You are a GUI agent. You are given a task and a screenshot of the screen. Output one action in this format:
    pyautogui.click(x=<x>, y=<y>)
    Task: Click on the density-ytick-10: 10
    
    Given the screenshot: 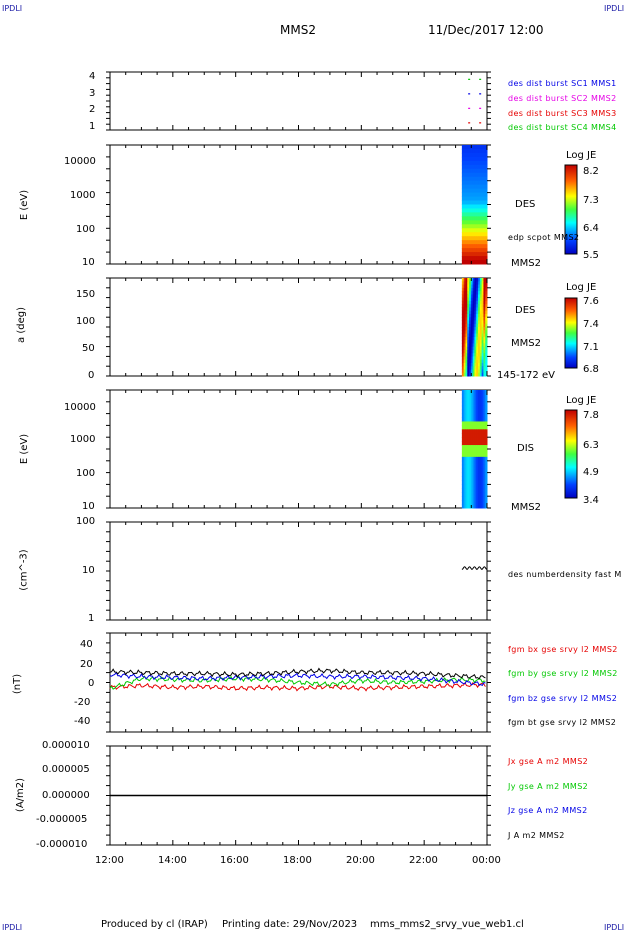 What is the action you would take?
    pyautogui.click(x=88, y=570)
    